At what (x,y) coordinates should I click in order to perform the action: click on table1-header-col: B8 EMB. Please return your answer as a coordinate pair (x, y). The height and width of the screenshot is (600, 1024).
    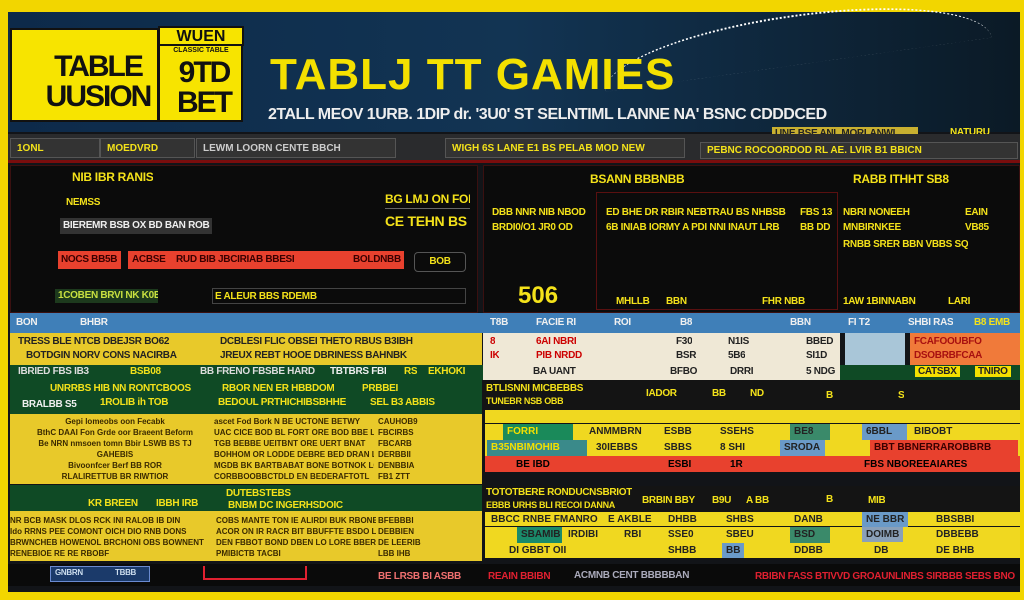
    Looking at the image, I should click on (992, 322).